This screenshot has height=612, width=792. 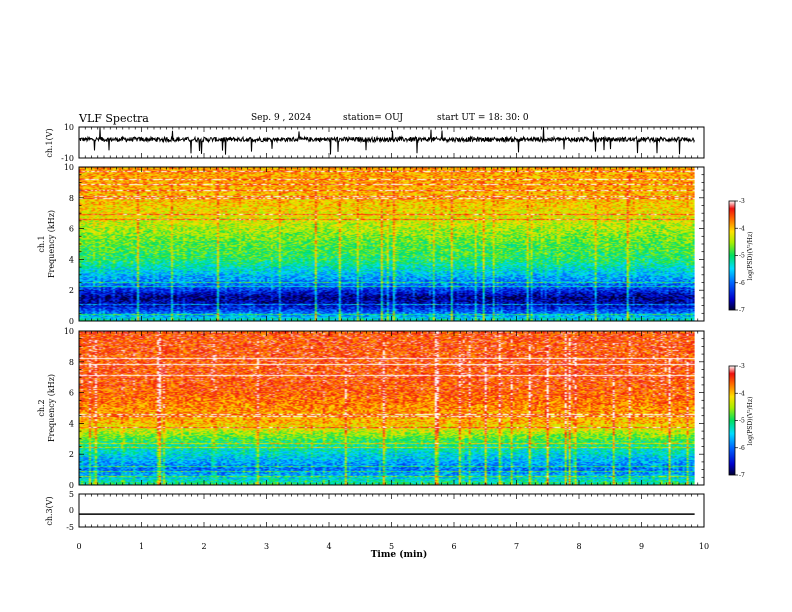 I want to click on ch3-waveform-panel: ch.3(V) 5 0 -5, so click(x=375, y=511).